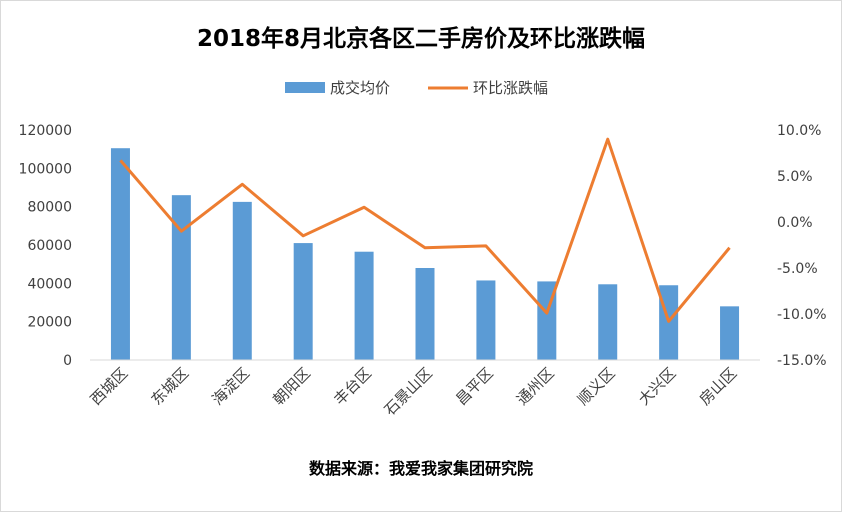  I want to click on category-labels: 西城区 东城区 海淀区 朝阳区 丰台区 石景山区 昌平区 通州区 顺义区 大兴区 房山区, so click(414, 391).